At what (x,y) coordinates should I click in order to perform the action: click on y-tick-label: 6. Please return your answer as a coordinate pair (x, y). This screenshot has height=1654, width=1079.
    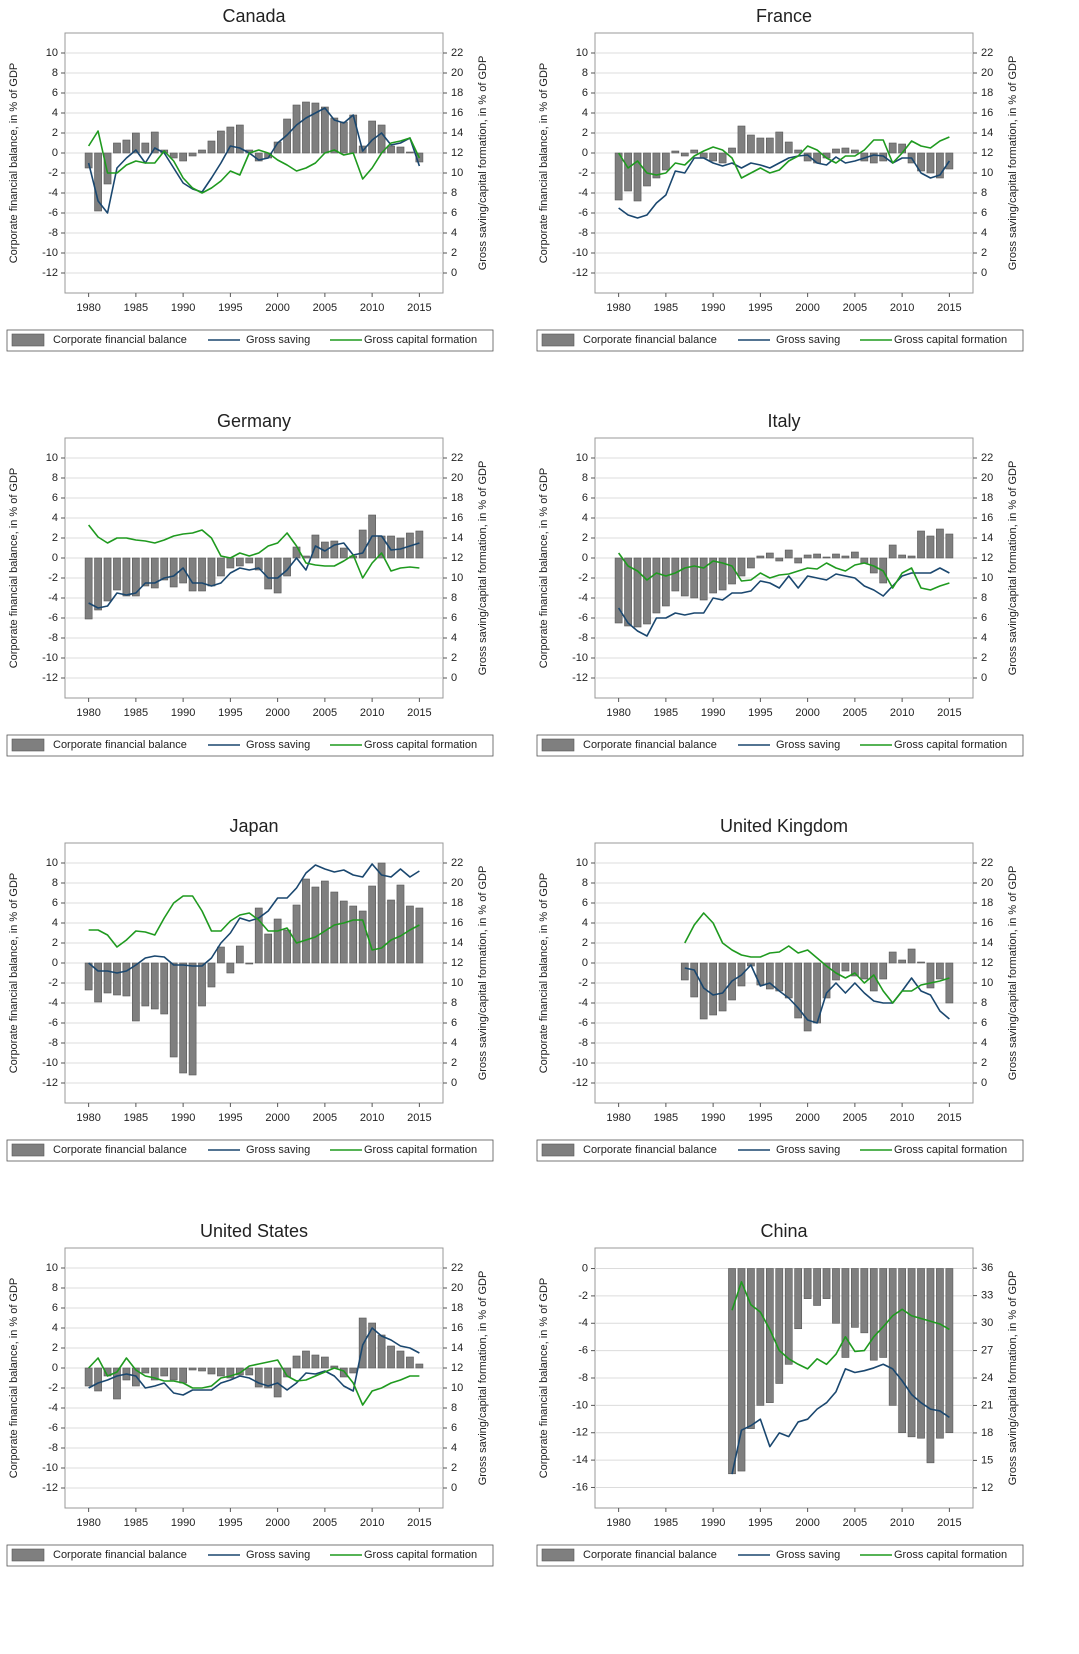
    Looking at the image, I should click on (55, 1308).